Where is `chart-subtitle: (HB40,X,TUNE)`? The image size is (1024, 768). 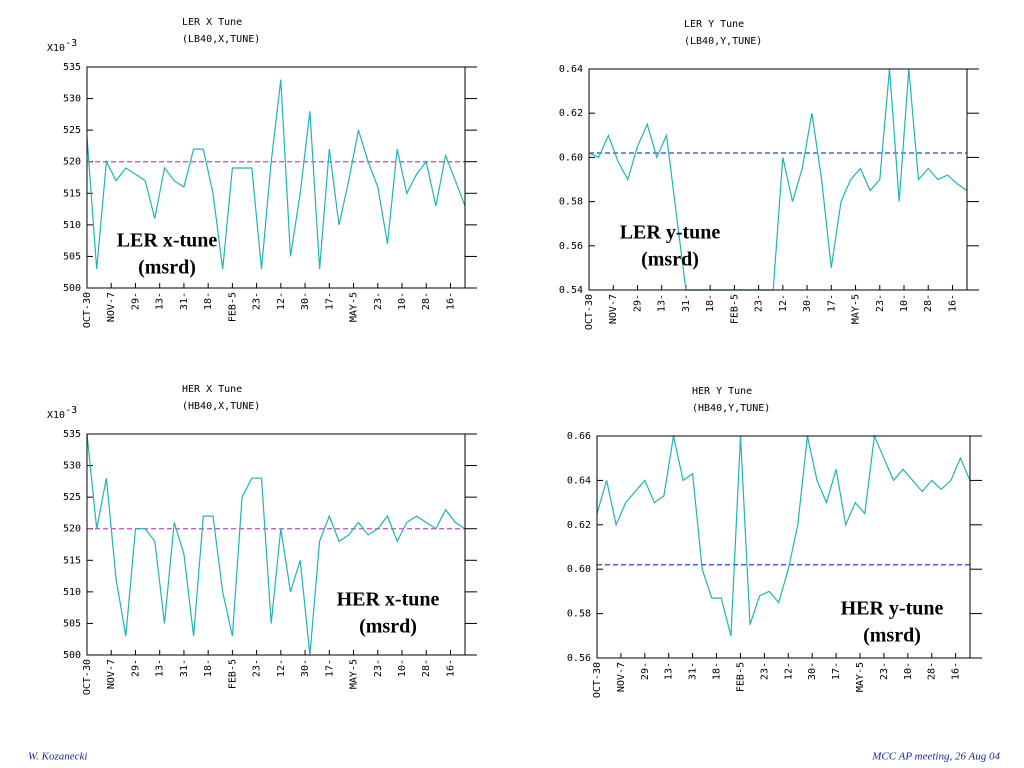
chart-subtitle: (HB40,X,TUNE) is located at coordinates (221, 406).